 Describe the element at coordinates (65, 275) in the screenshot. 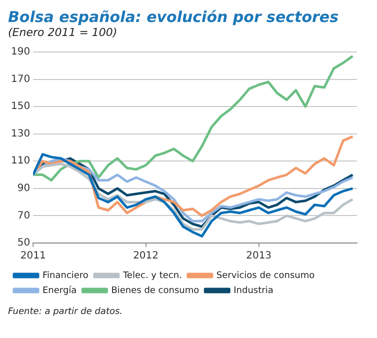

I see `legend-label: Financiero` at that location.